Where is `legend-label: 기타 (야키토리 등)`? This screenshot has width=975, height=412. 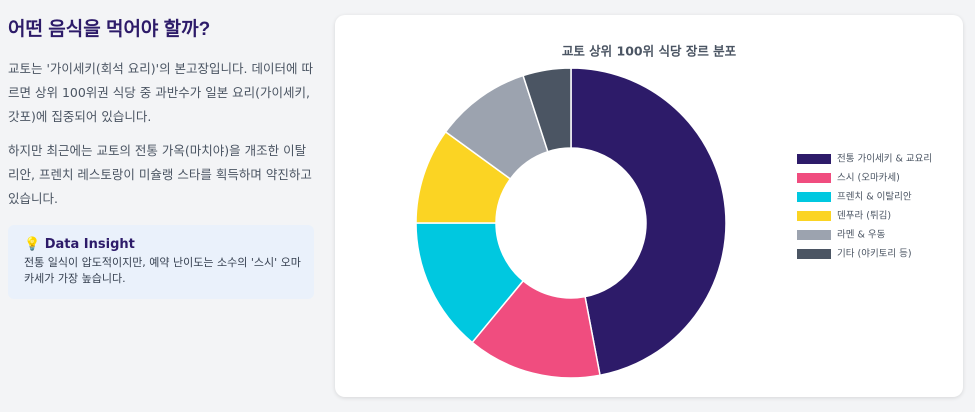 legend-label: 기타 (야키토리 등) is located at coordinates (874, 254).